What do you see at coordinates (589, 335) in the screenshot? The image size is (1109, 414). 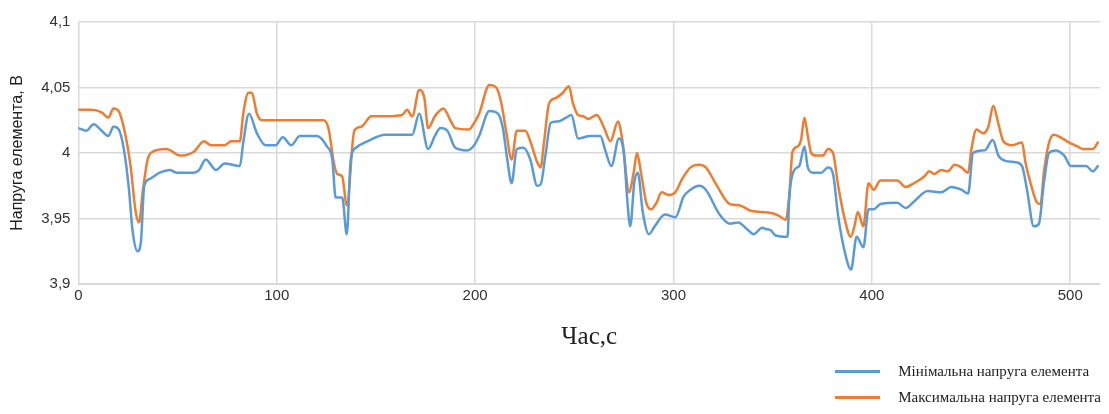 I see `x-axis-title: Час,с` at bounding box center [589, 335].